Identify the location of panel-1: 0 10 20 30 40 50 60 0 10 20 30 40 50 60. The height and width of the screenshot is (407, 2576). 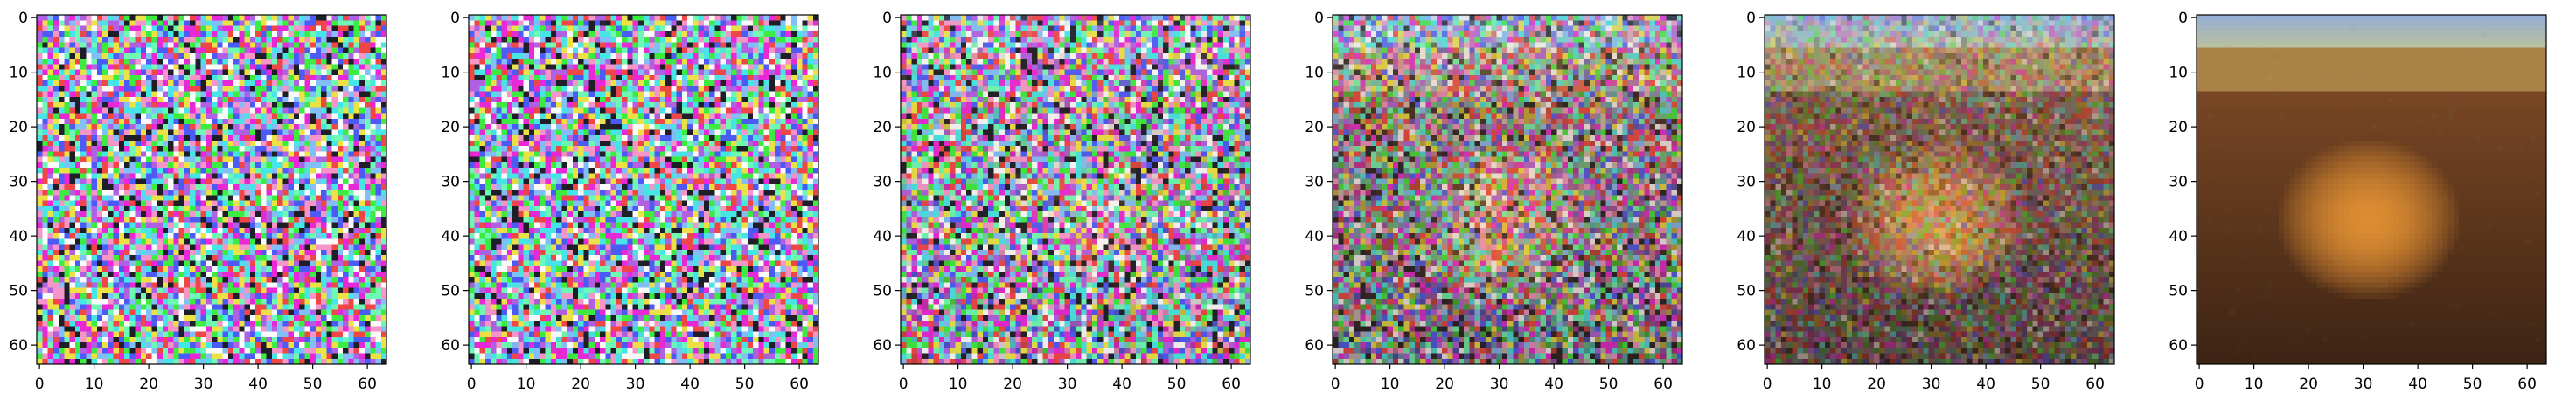
(198, 201).